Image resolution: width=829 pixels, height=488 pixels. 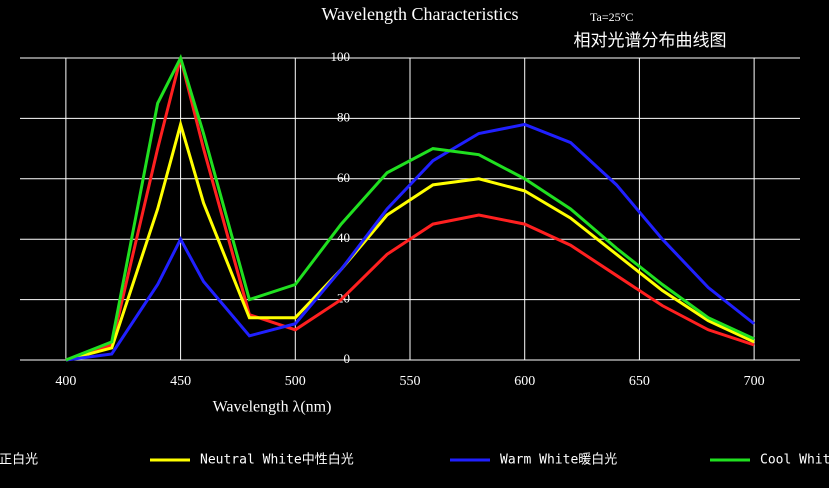 What do you see at coordinates (794, 460) in the screenshot?
I see `legend-label: Cool White` at bounding box center [794, 460].